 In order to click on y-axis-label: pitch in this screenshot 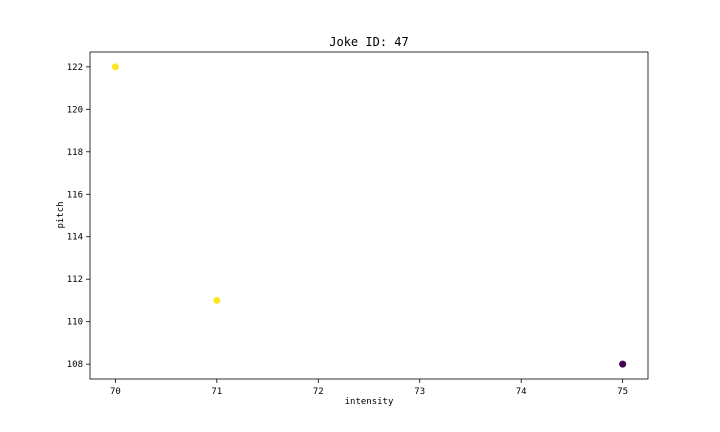, I will do `click(61, 214)`.